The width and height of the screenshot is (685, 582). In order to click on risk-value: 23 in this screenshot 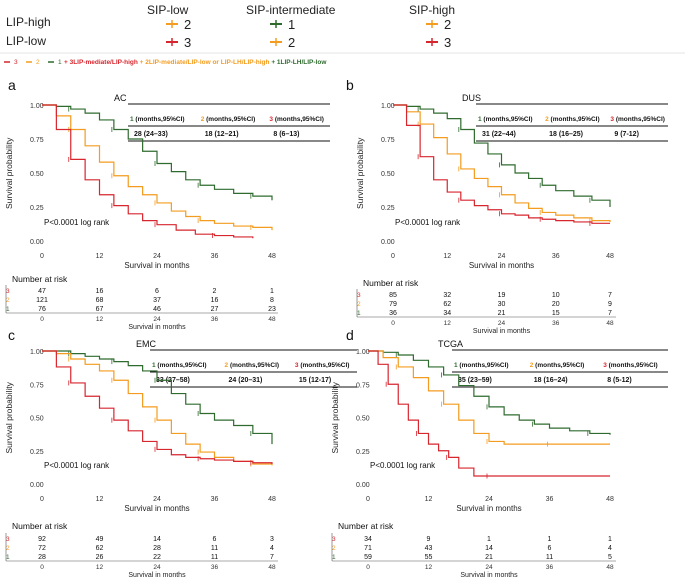, I will do `click(272, 309)`.